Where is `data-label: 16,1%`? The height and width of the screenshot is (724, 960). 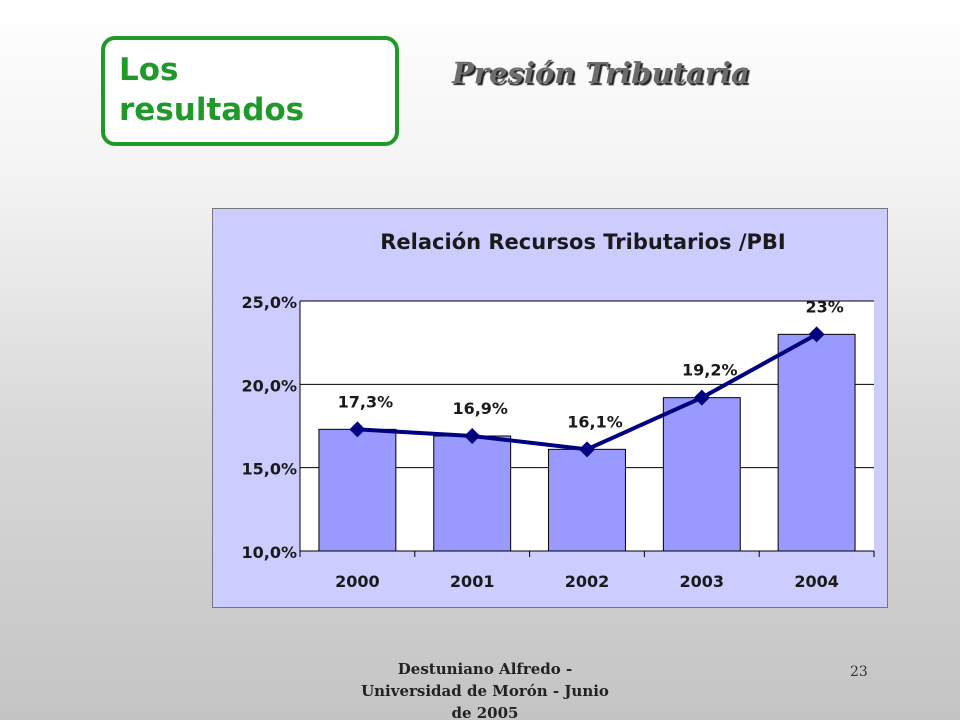
data-label: 16,1% is located at coordinates (595, 421).